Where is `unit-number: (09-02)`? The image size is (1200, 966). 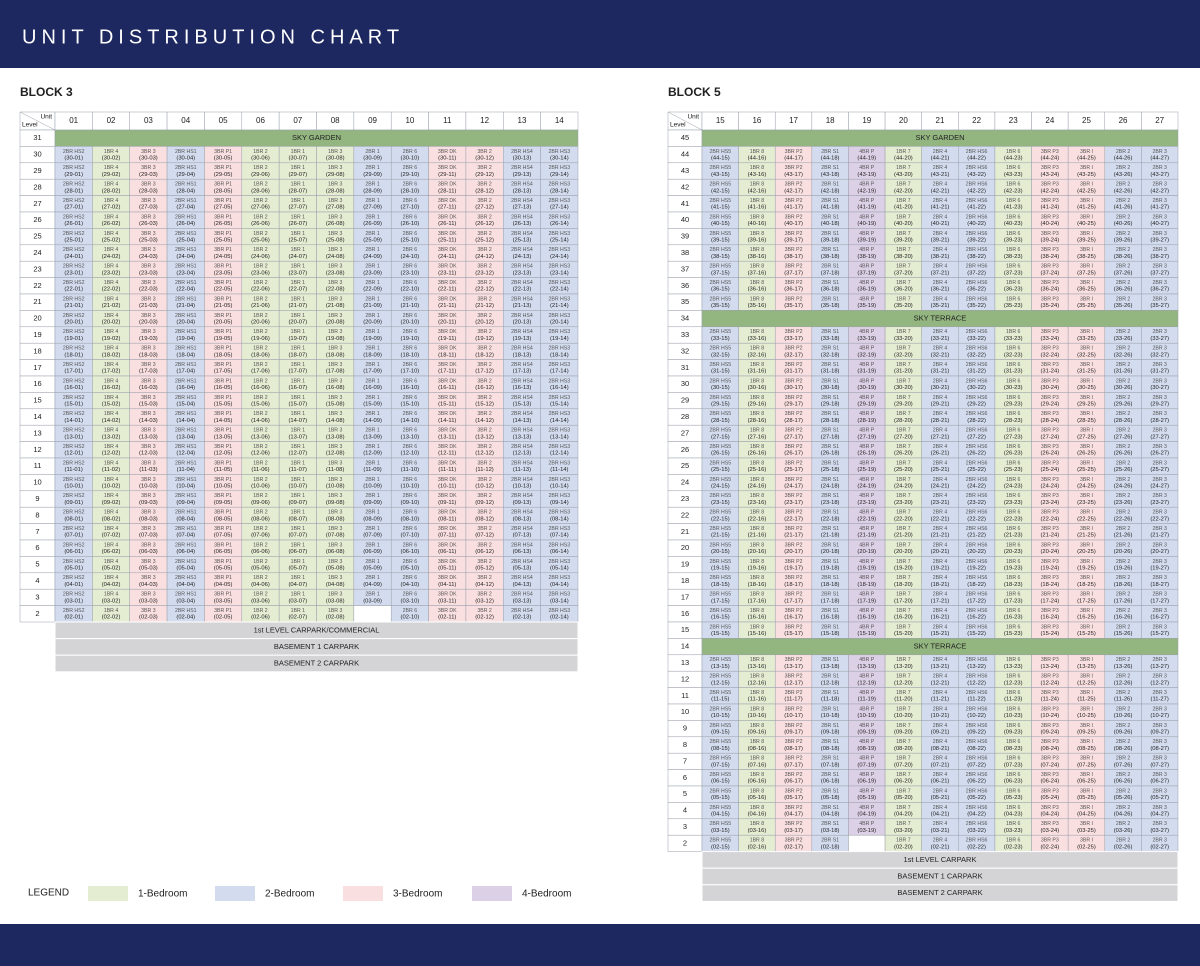
unit-number: (09-02) is located at coordinates (111, 503).